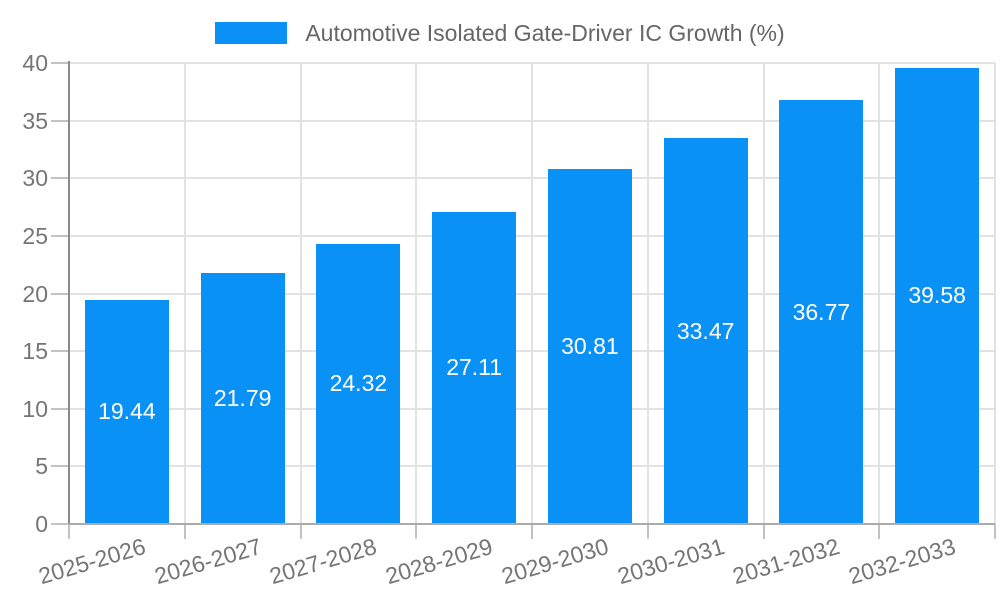 The image size is (1000, 600). Describe the element at coordinates (41, 524) in the screenshot. I see `y-tick-label: 0` at that location.